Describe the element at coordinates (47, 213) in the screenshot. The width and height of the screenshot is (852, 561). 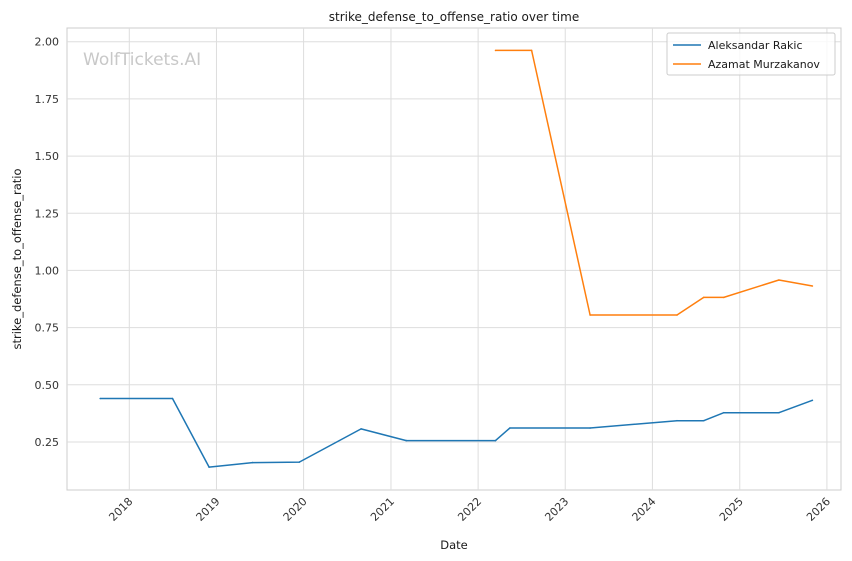
I see `y-tick-label: 1.25` at that location.